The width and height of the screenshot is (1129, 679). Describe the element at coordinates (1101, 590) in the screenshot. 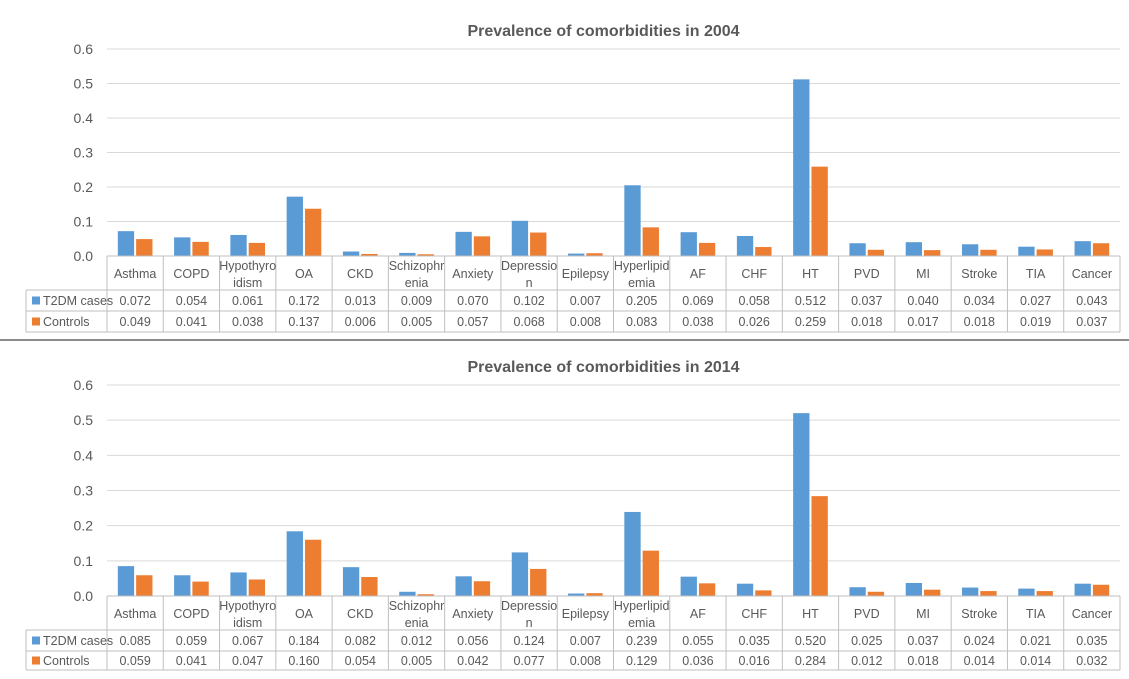

I see `bar-controls-cancer` at that location.